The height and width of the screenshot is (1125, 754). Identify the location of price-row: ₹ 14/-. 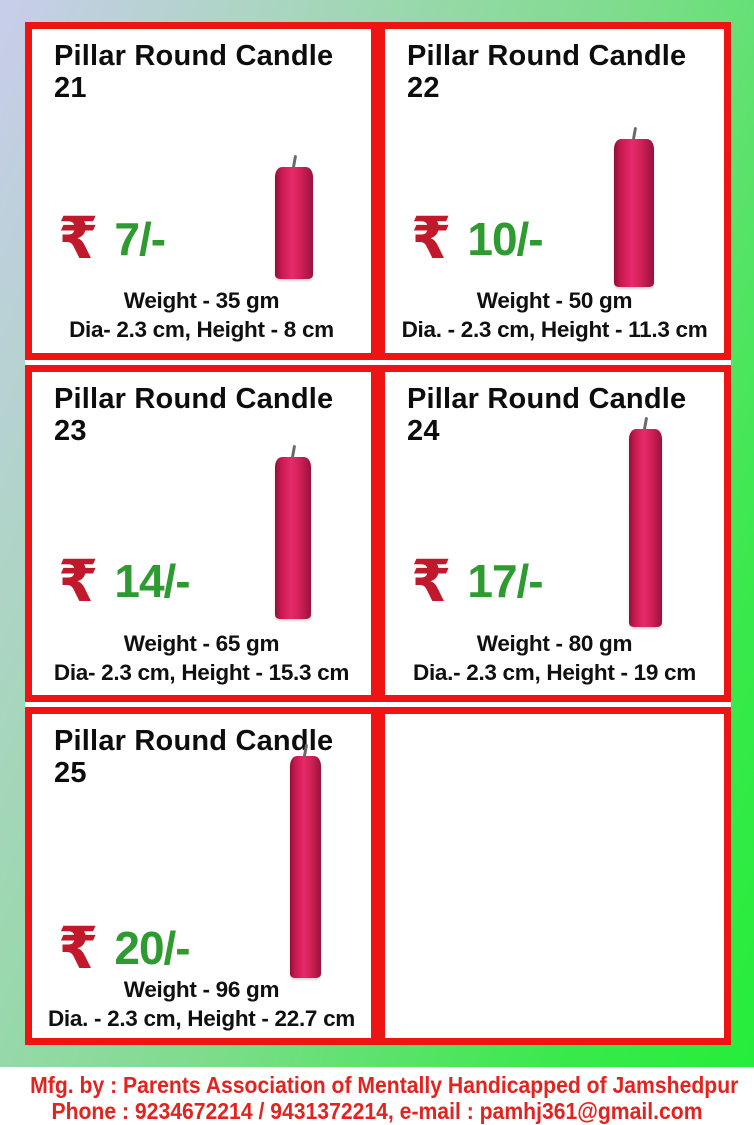
(124, 581).